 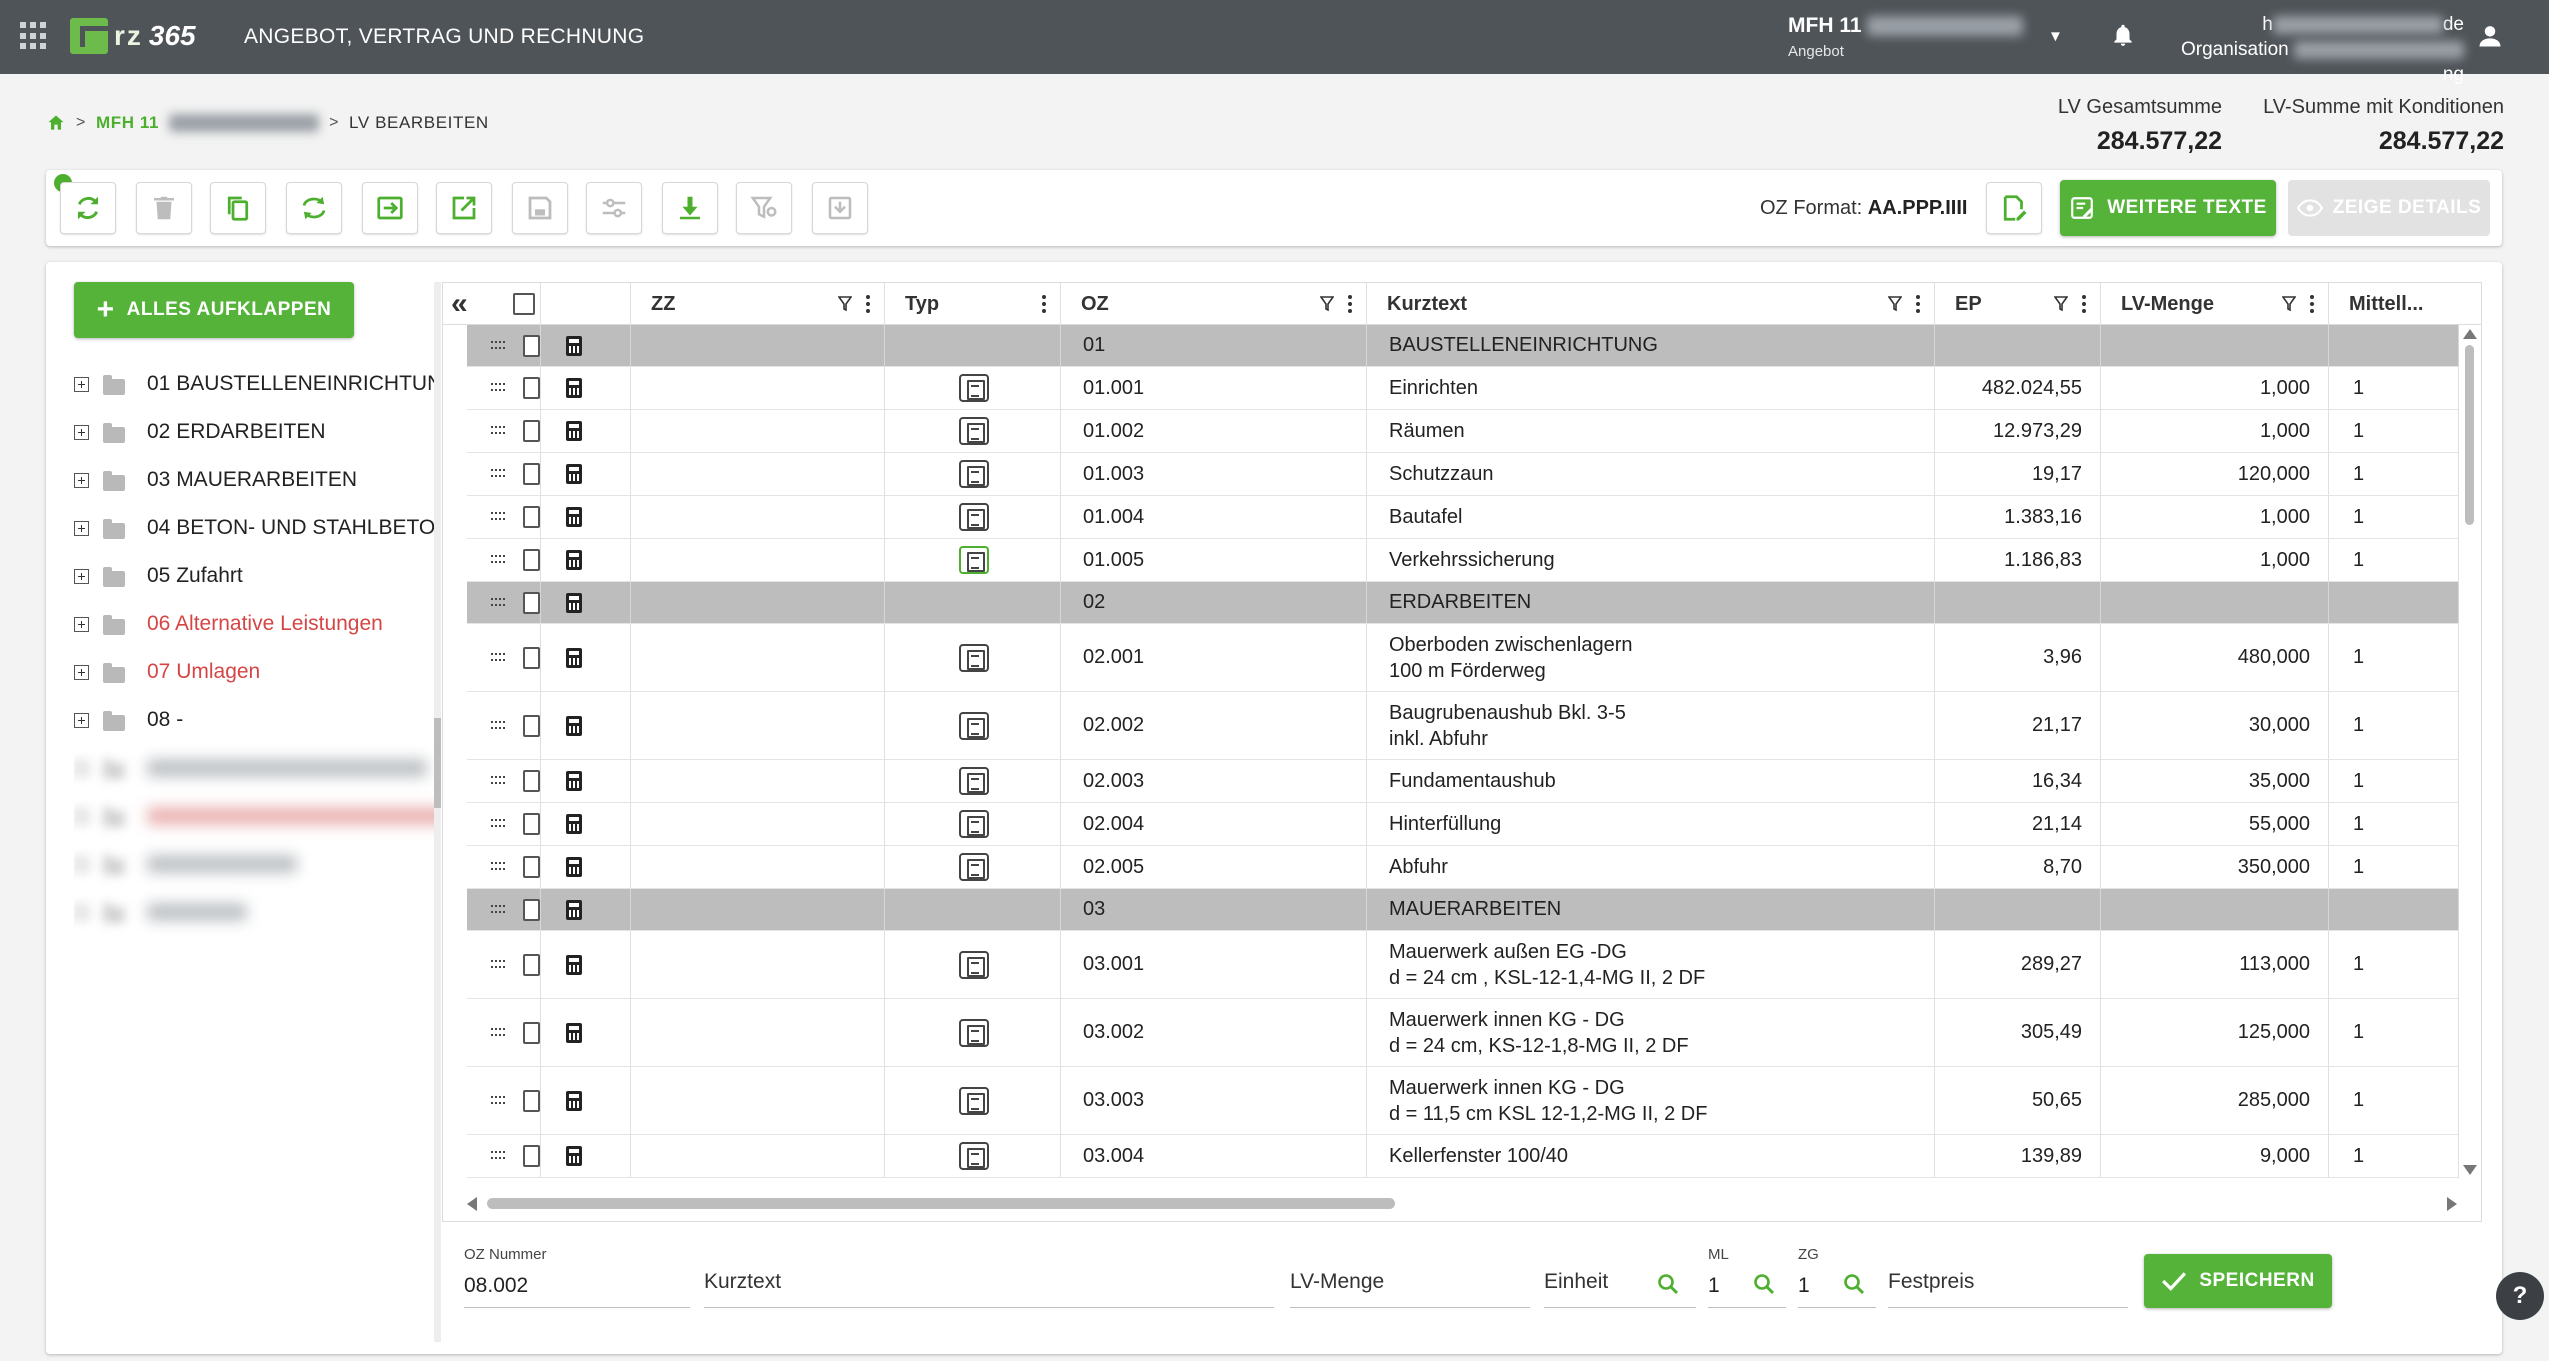 What do you see at coordinates (1463, 781) in the screenshot?
I see `table-row: 02.003 Fundamentaushub 16,34 35,000 1` at bounding box center [1463, 781].